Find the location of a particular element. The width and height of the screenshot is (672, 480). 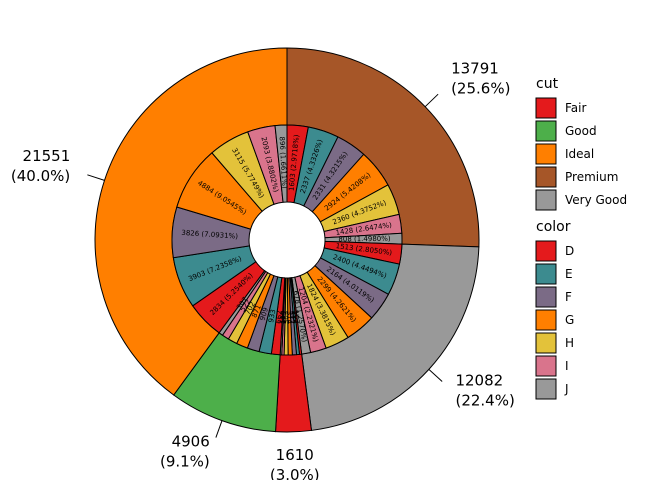

legend-swatch-color-f is located at coordinates (546, 297).